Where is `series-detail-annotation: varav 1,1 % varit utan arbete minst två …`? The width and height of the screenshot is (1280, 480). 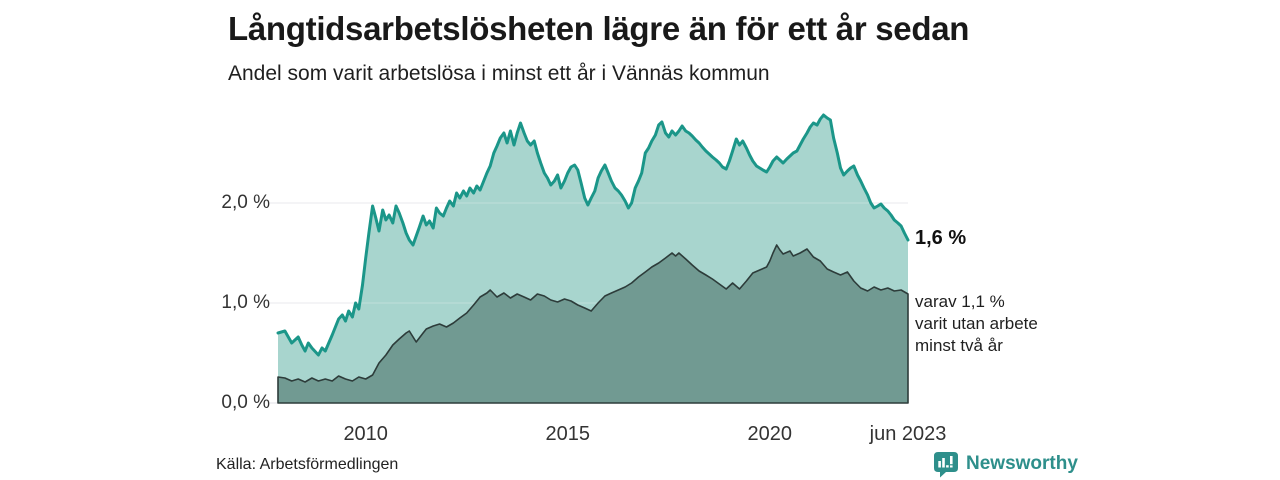
series-detail-annotation: varav 1,1 % varit utan arbete minst två … is located at coordinates (976, 324).